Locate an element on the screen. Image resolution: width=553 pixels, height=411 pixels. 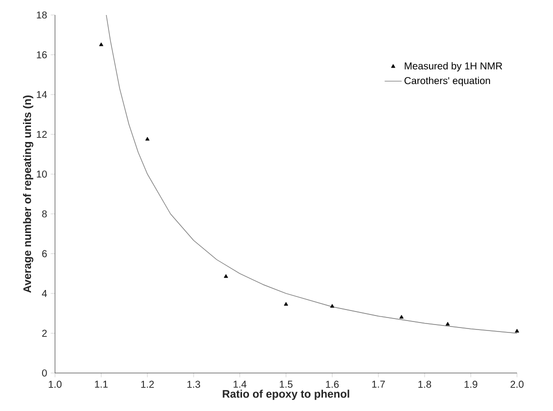
x-tick-label: 1.3 is located at coordinates (193, 384).